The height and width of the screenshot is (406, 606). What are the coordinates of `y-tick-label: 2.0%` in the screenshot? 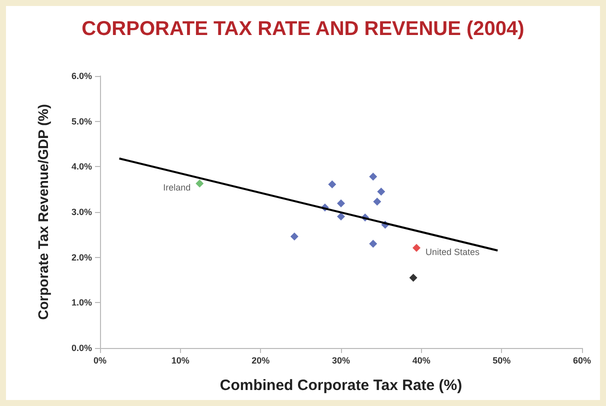 It's located at (81, 257).